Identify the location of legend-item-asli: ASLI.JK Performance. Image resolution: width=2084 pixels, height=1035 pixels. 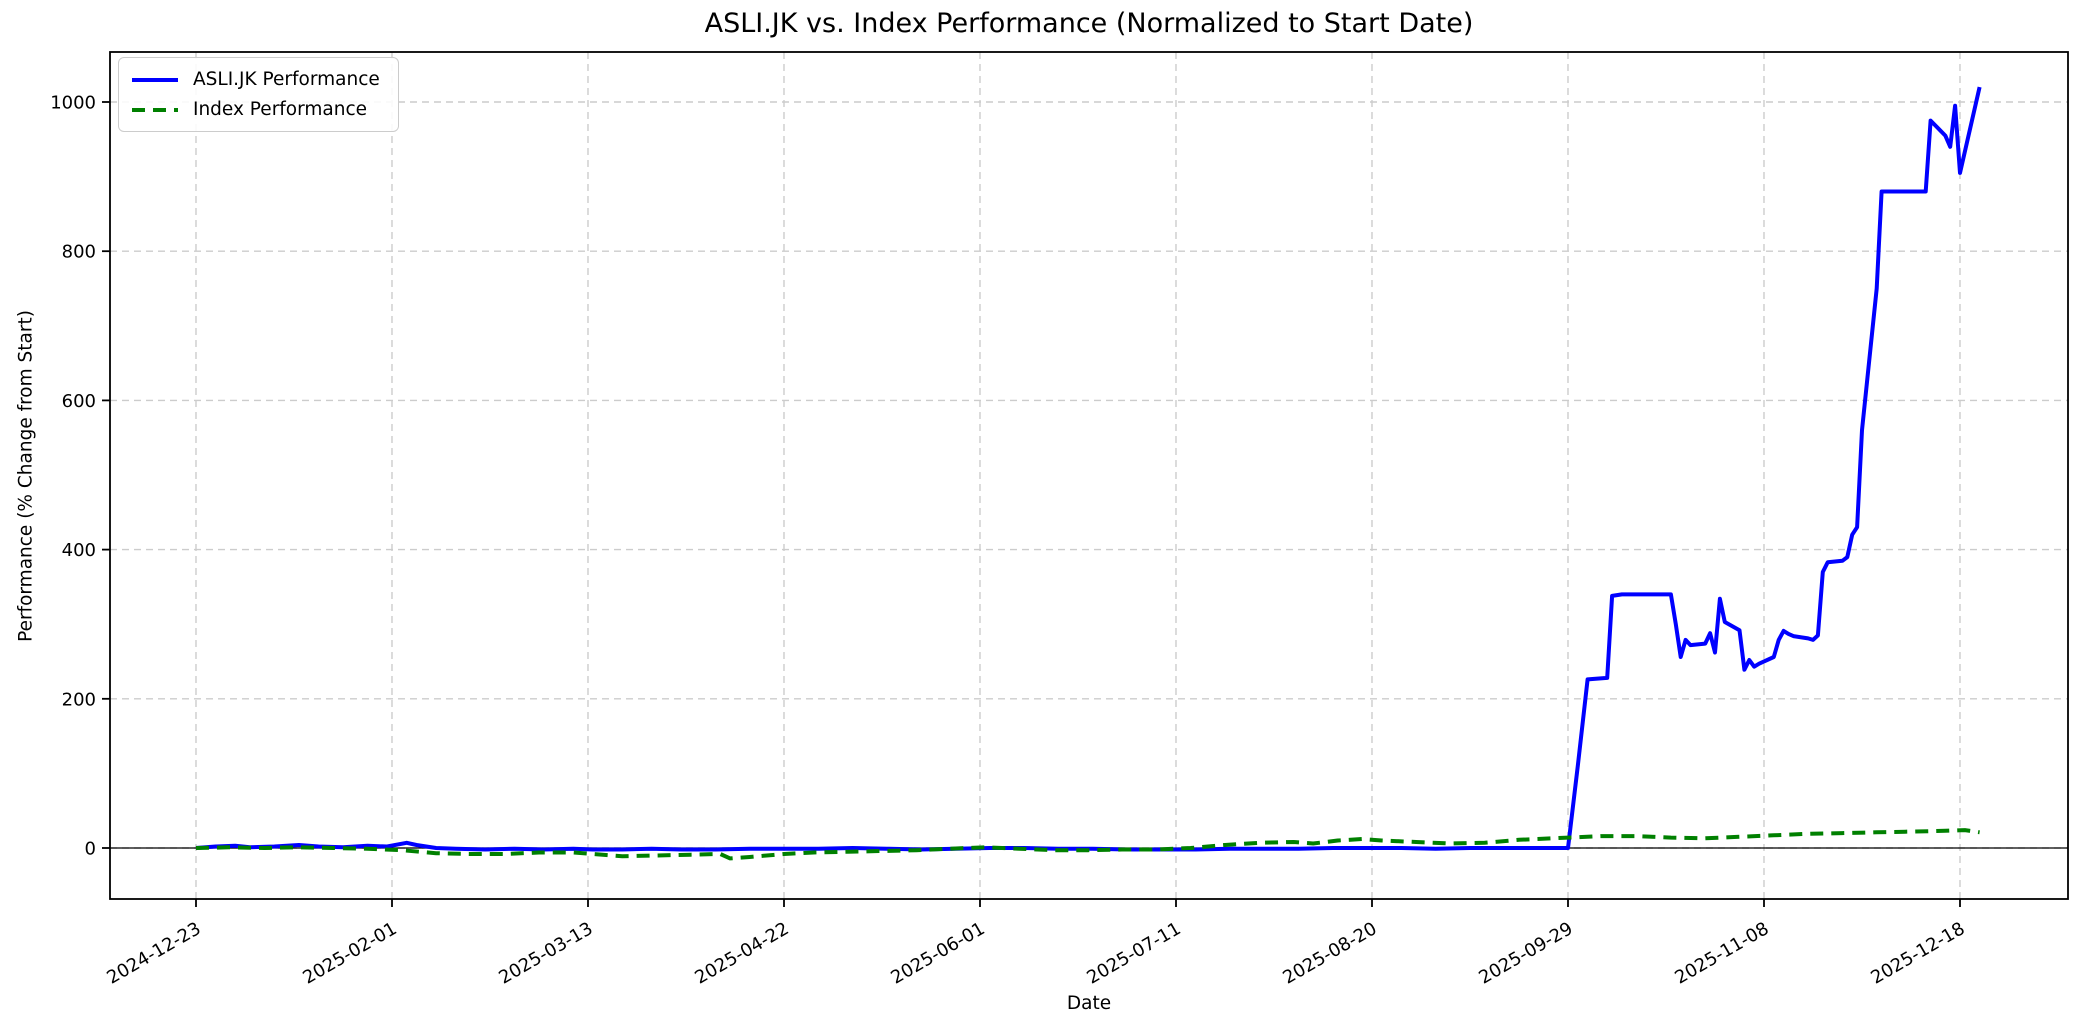
(256, 79).